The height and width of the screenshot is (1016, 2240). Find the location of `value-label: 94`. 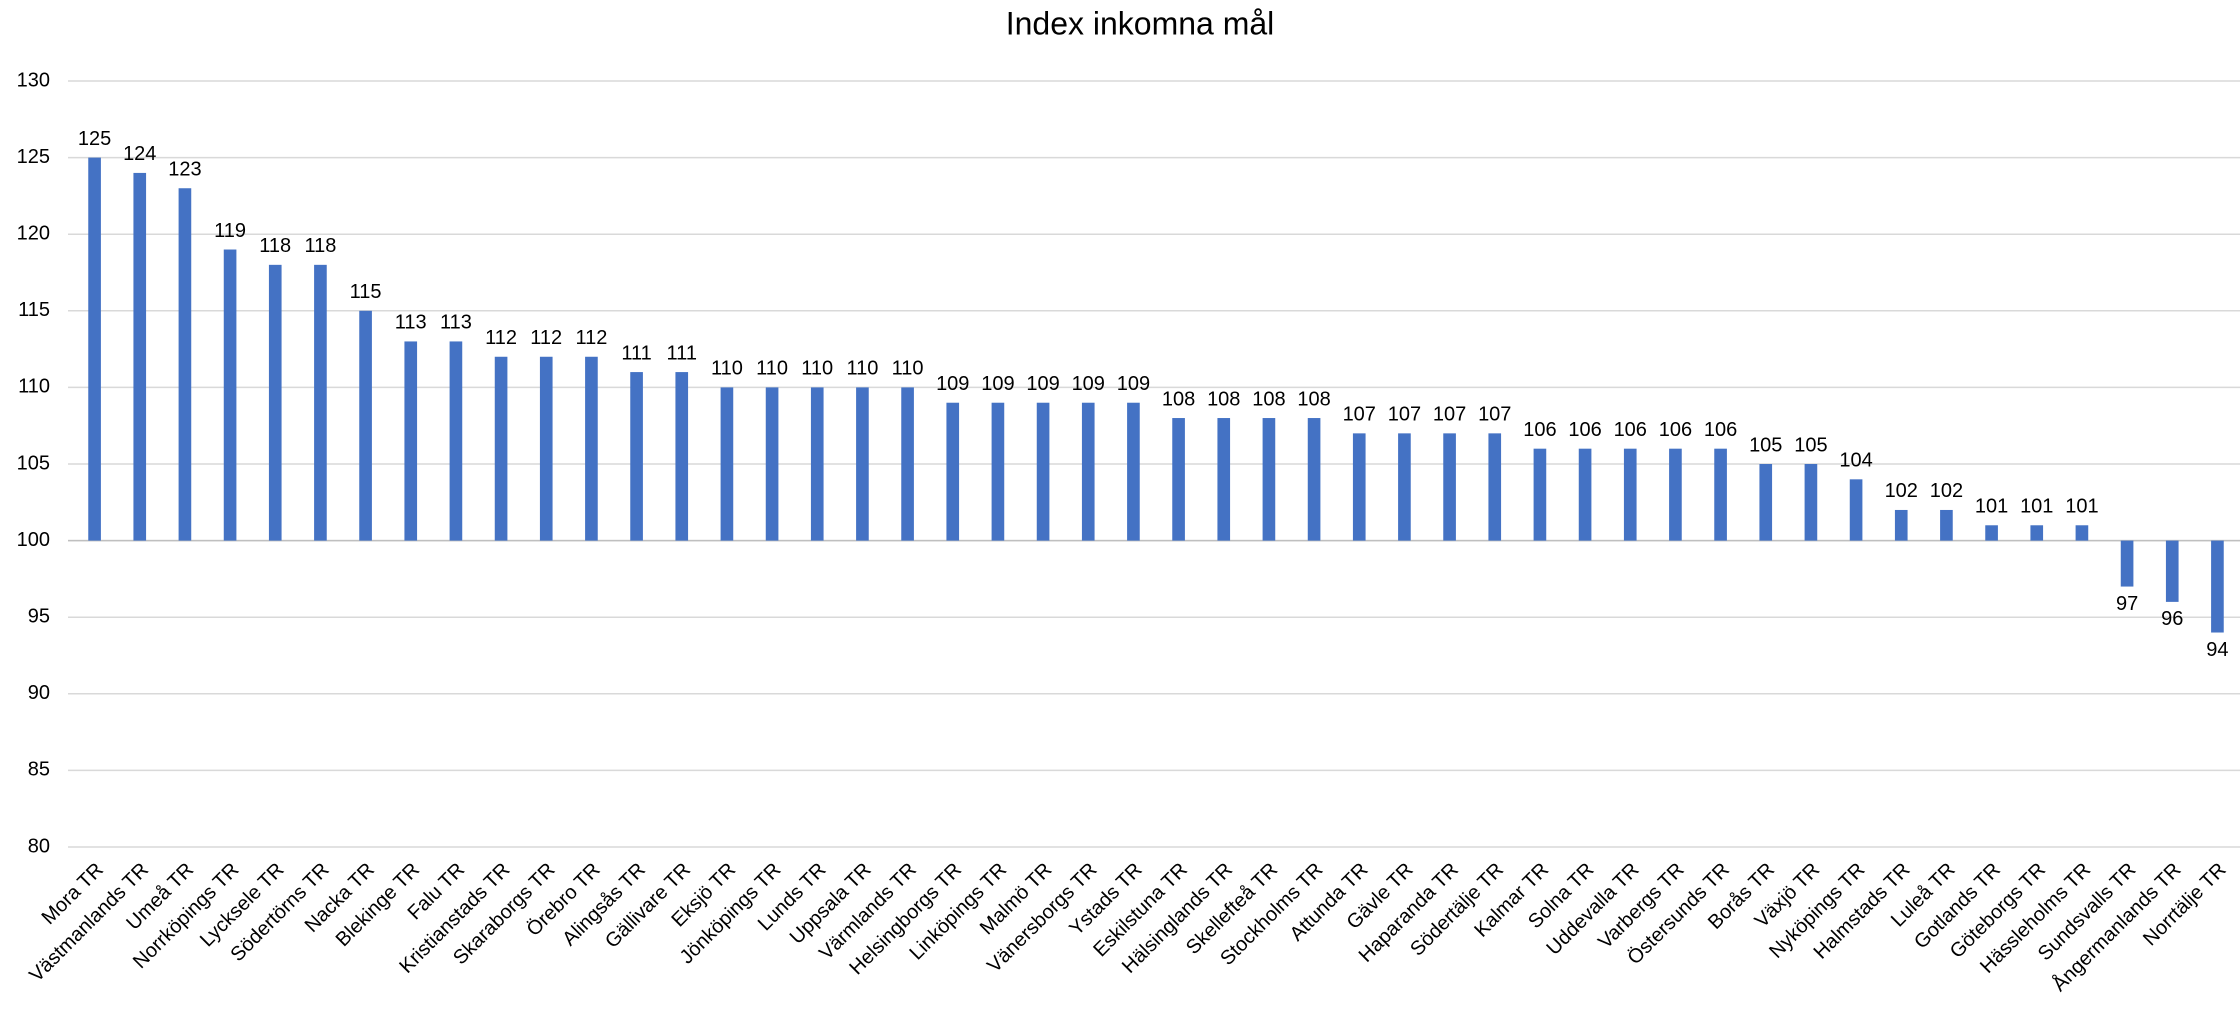

value-label: 94 is located at coordinates (2217, 650).